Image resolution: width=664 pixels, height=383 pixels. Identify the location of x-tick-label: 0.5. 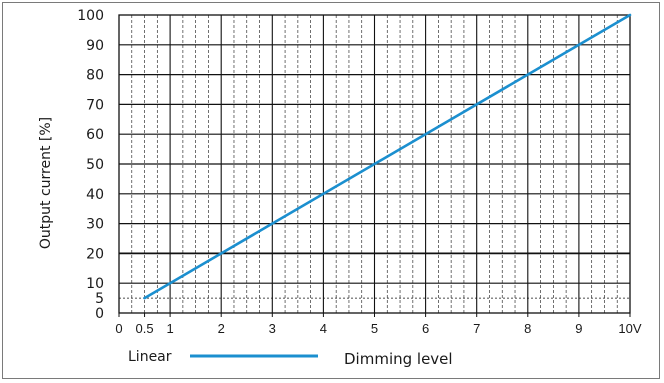
(145, 328).